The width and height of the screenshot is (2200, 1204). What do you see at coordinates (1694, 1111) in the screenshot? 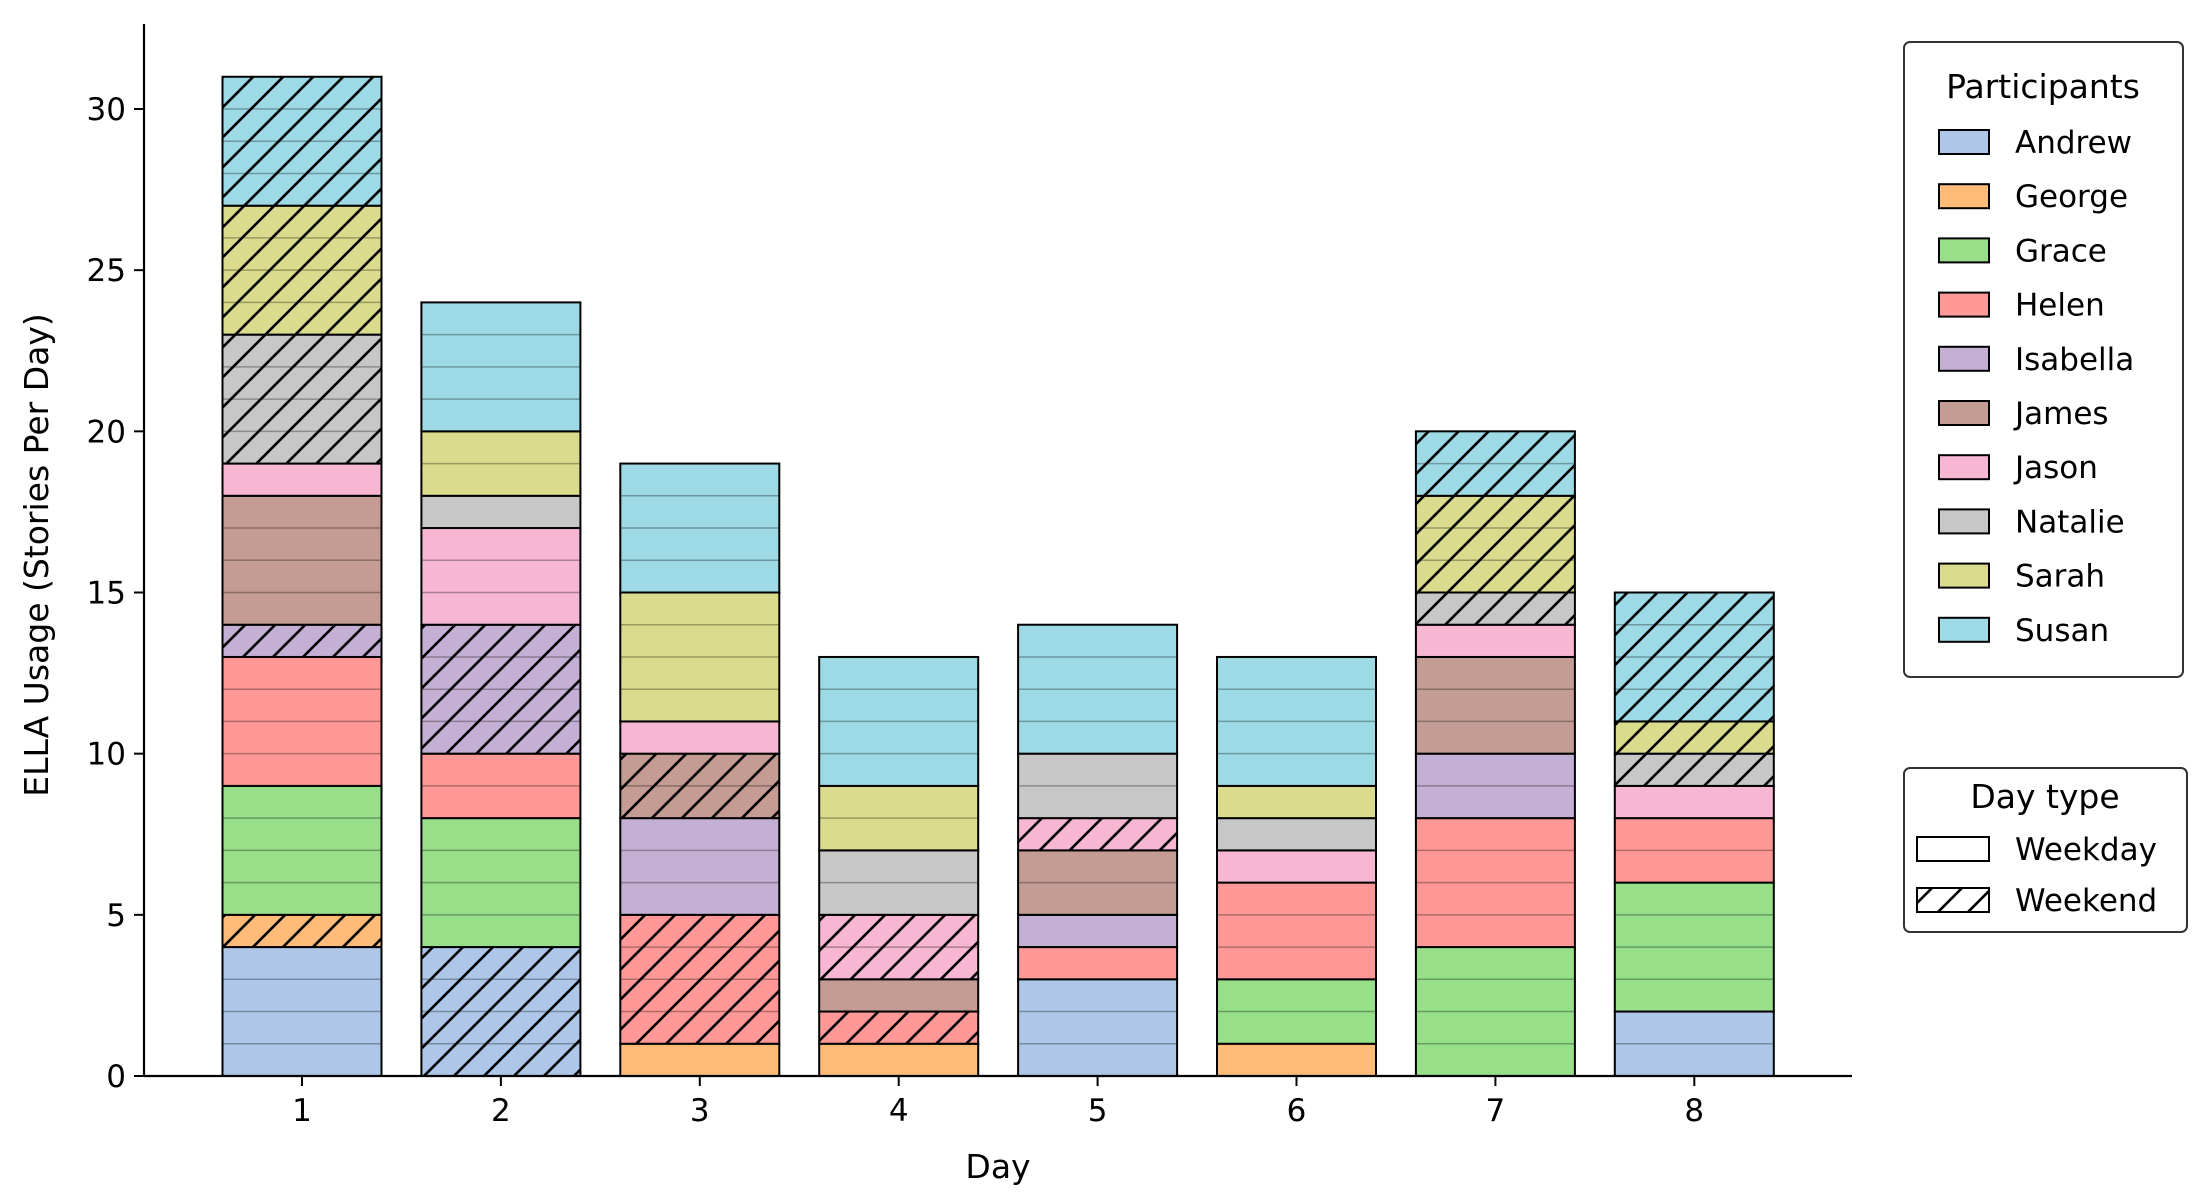
I see `x-tick-label: 8` at bounding box center [1694, 1111].